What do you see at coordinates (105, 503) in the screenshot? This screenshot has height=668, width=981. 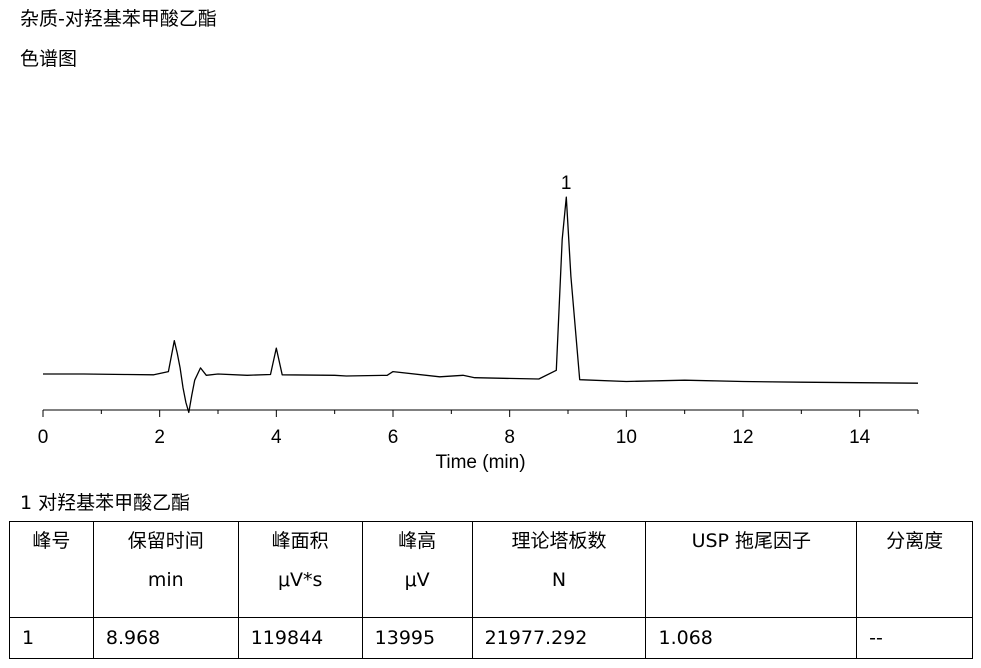 I see `peak-caption: 1 对羟基苯甲酸乙酯` at bounding box center [105, 503].